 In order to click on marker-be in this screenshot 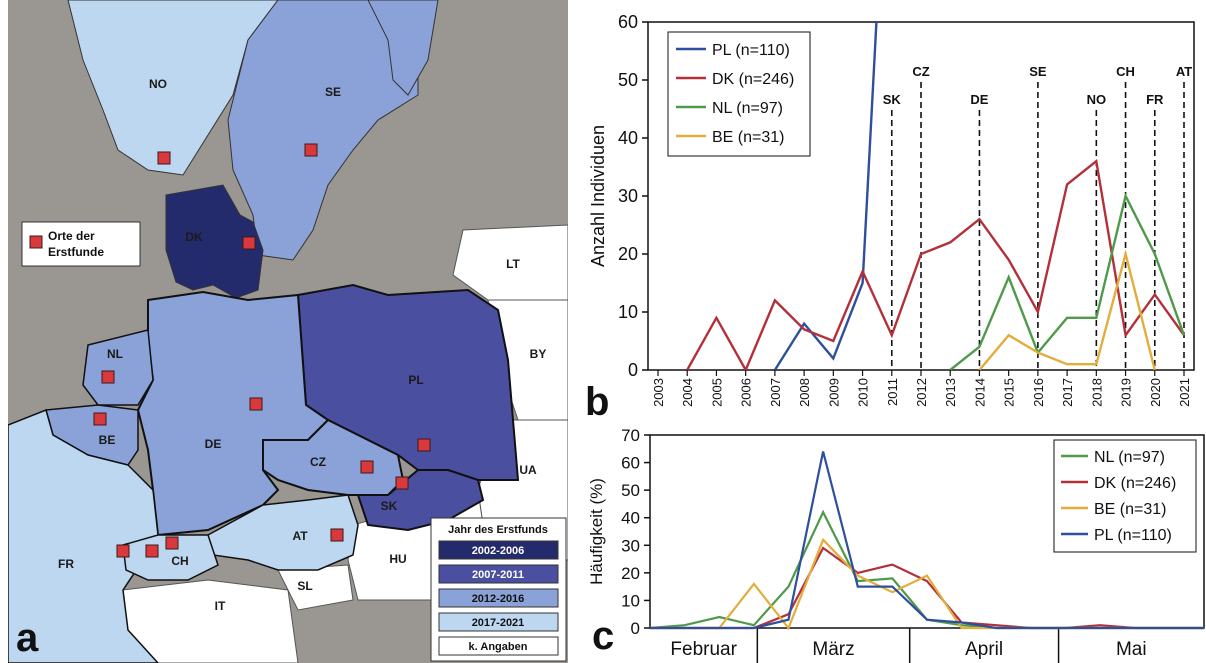, I will do `click(100, 419)`.